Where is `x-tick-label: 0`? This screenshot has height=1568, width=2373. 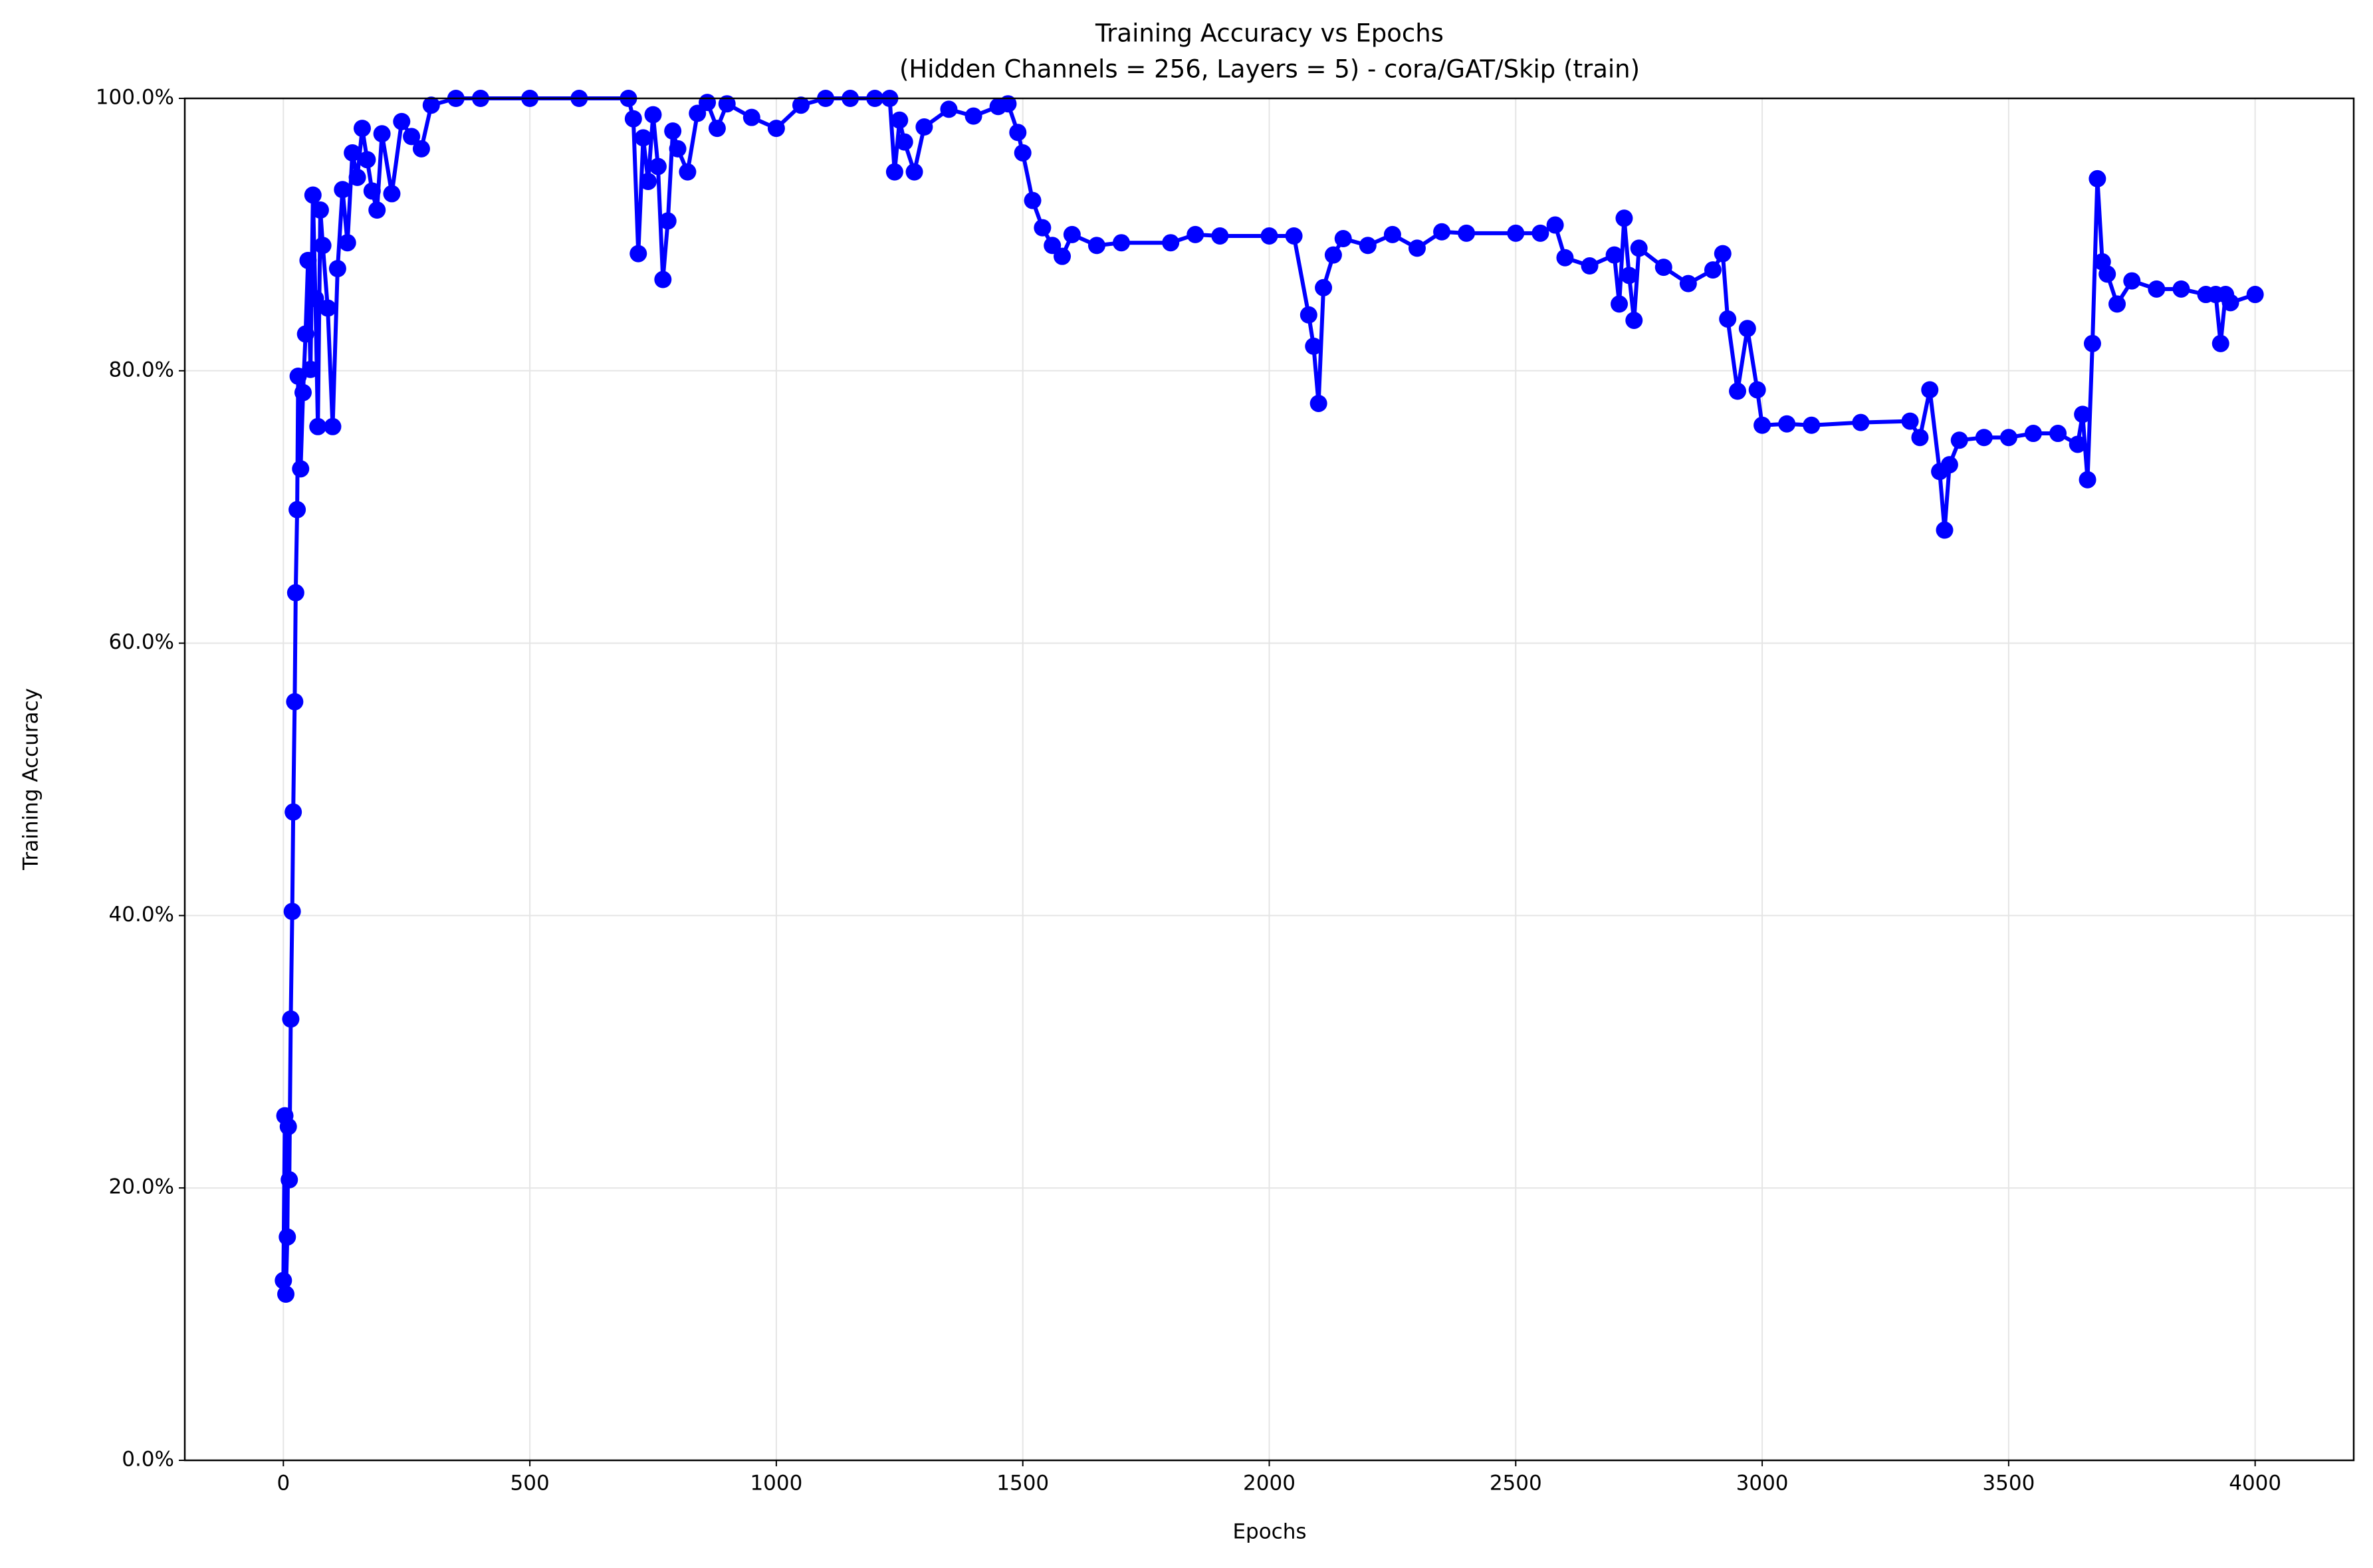 x-tick-label: 0 is located at coordinates (283, 1484).